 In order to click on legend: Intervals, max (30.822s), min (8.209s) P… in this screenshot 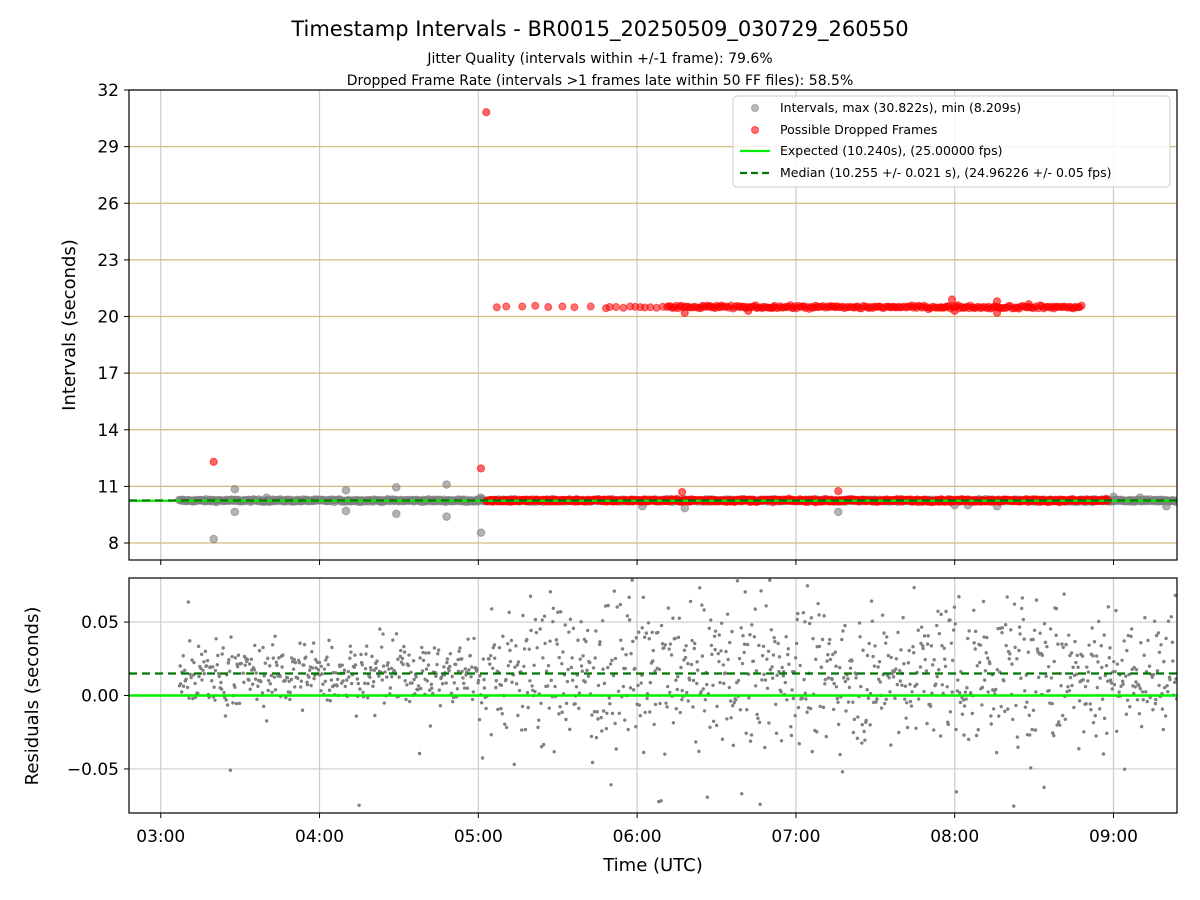, I will do `click(951, 141)`.